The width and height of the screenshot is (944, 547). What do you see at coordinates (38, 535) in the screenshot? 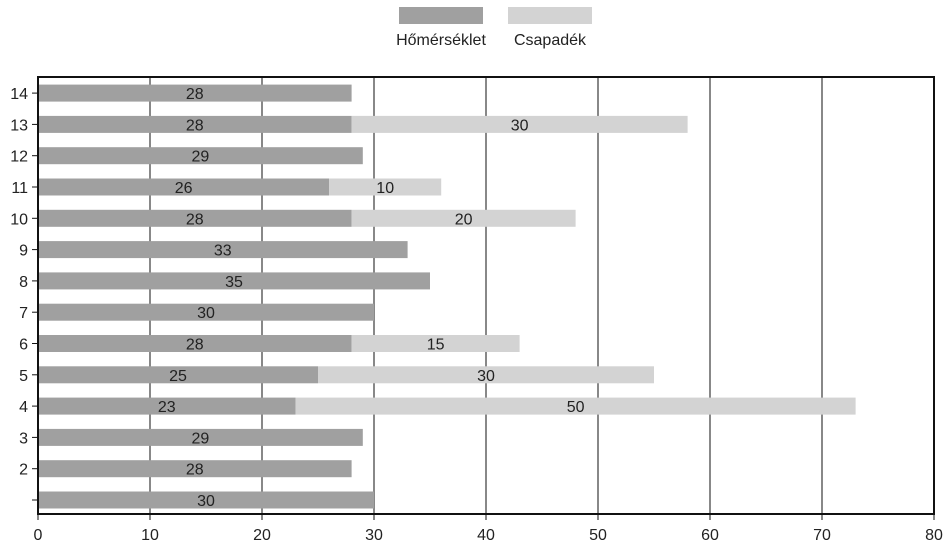
I see `x-tick-label: 0` at bounding box center [38, 535].